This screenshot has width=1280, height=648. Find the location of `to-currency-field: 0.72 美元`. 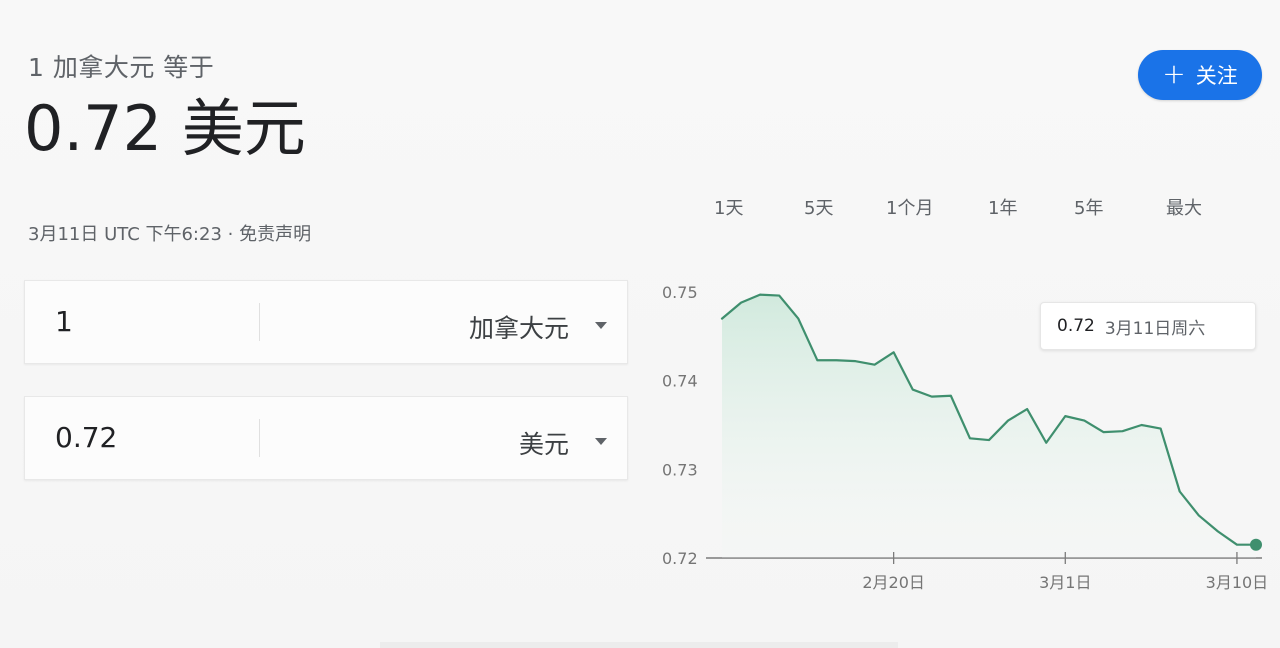

to-currency-field: 0.72 美元 is located at coordinates (326, 438).